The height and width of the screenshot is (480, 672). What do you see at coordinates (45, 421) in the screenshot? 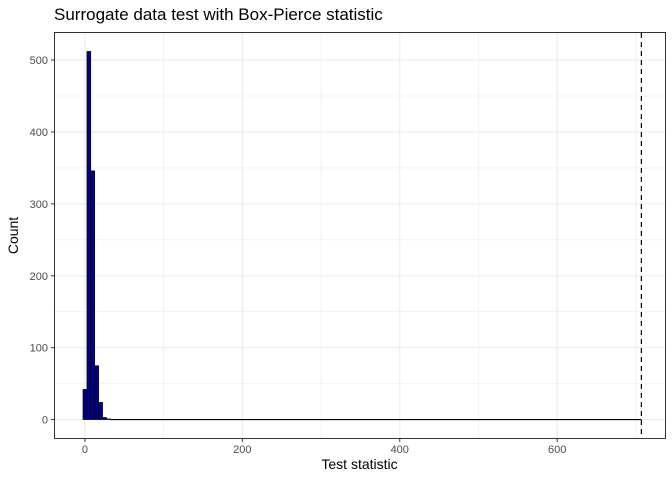
I see `y-tick-label: 0` at bounding box center [45, 421].